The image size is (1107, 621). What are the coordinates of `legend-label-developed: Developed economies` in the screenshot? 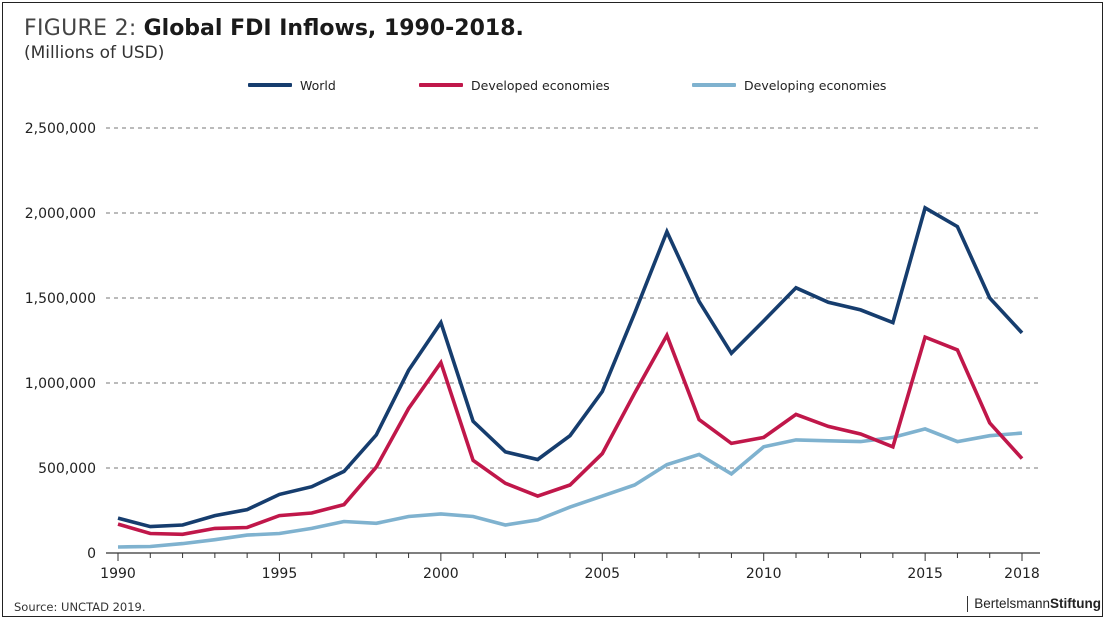 It's located at (540, 85).